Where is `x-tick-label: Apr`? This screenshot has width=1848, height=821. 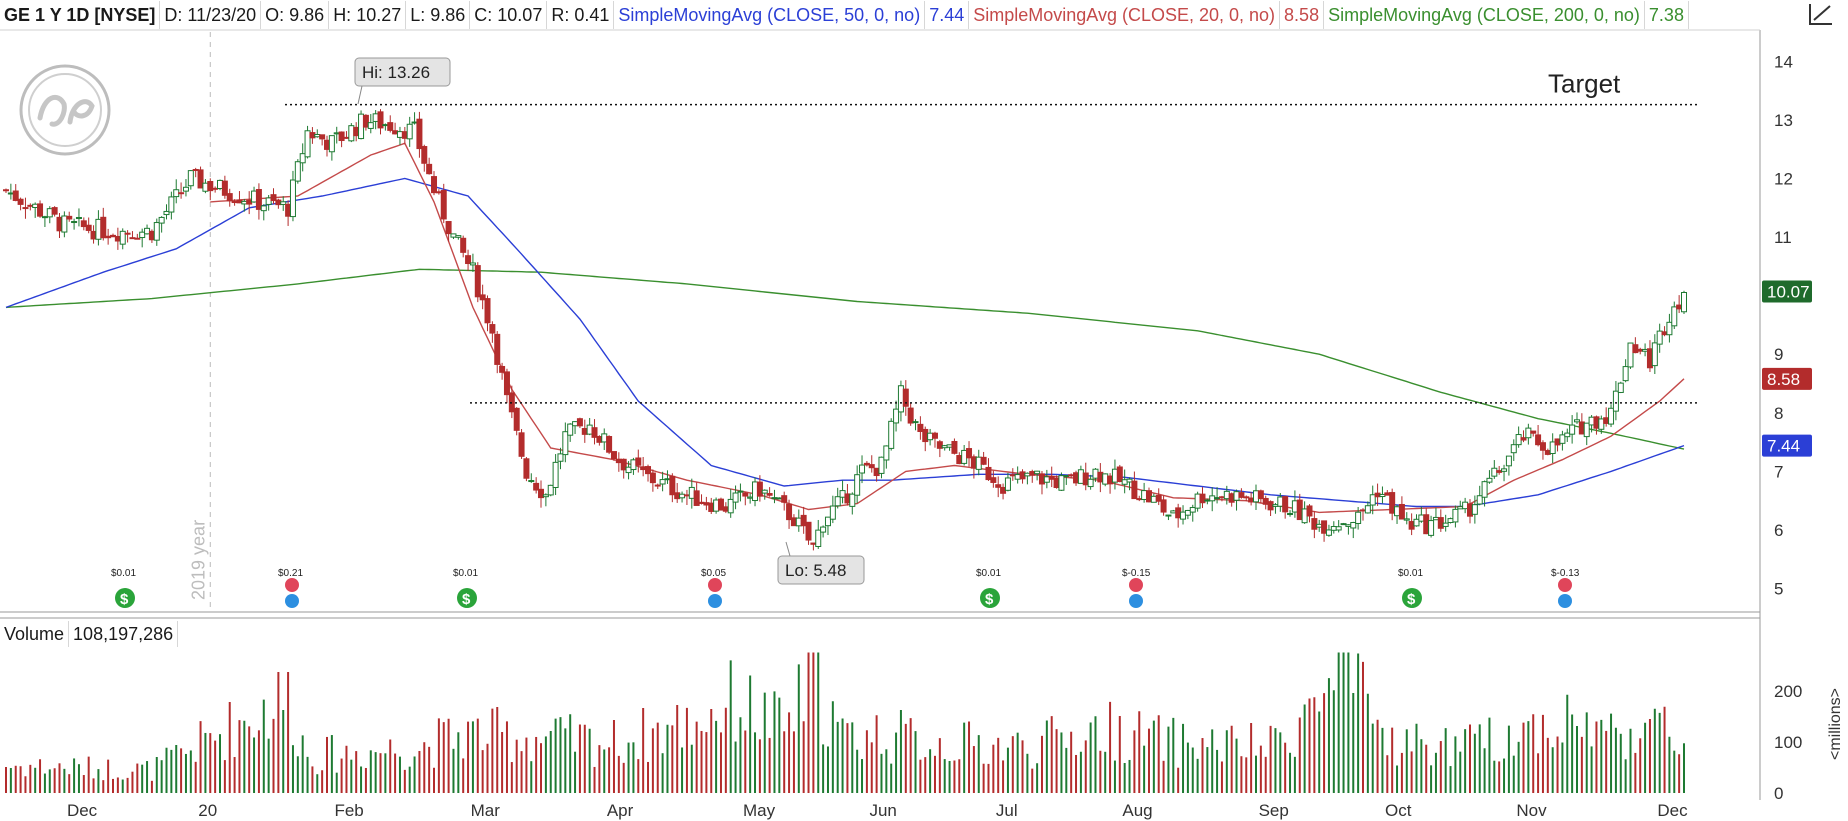
x-tick-label: Apr is located at coordinates (620, 810).